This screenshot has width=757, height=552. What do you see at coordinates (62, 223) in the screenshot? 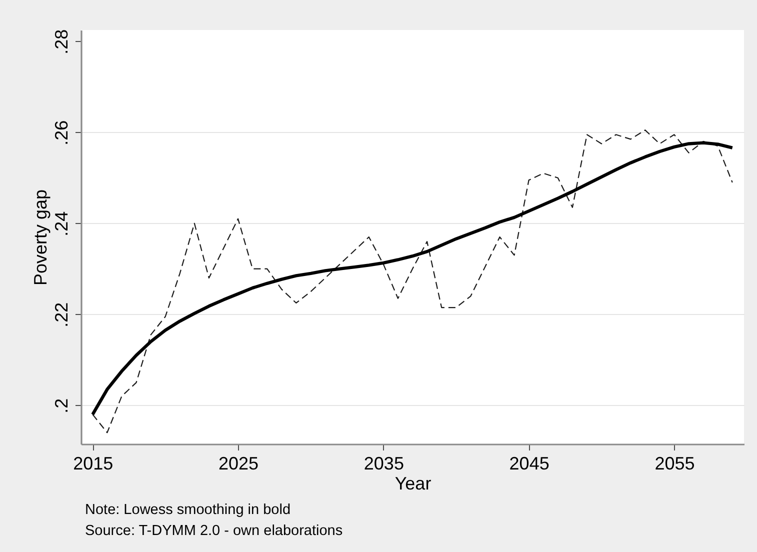
I see `y-tick-label: .24` at bounding box center [62, 223].